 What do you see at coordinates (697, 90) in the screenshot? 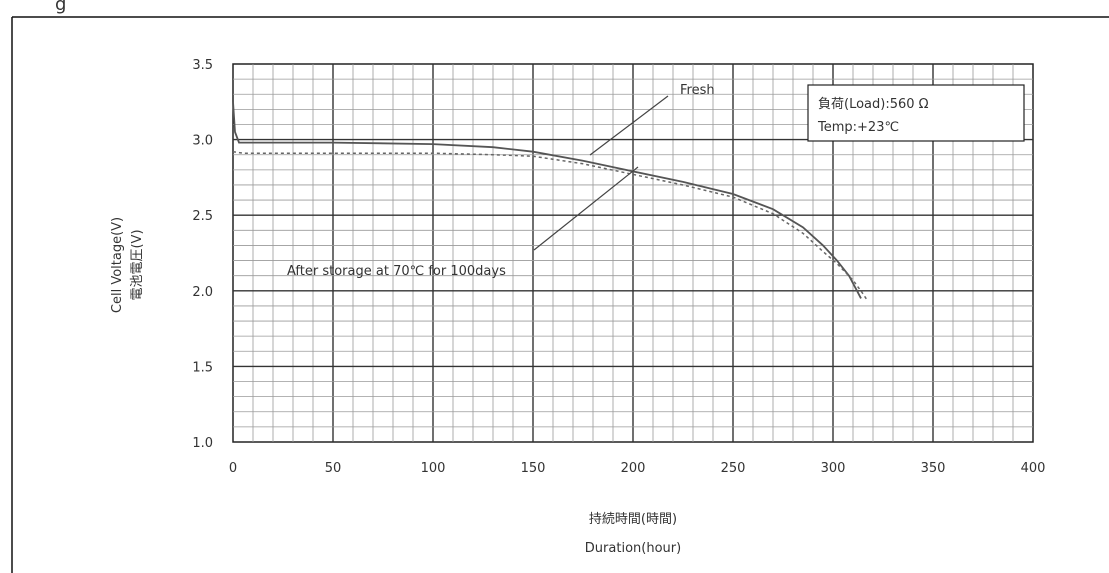
I see `annotation-fresh: Fresh` at bounding box center [697, 90].